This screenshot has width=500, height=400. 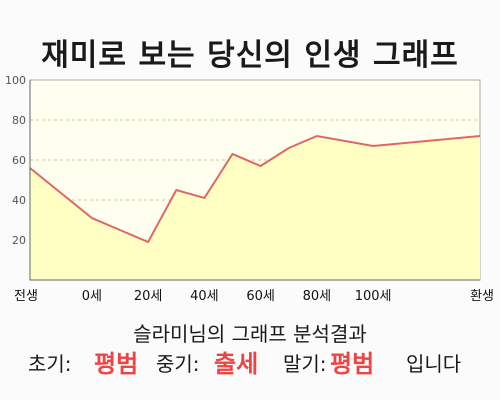 I want to click on x-tick-label: 환생, so click(x=482, y=296).